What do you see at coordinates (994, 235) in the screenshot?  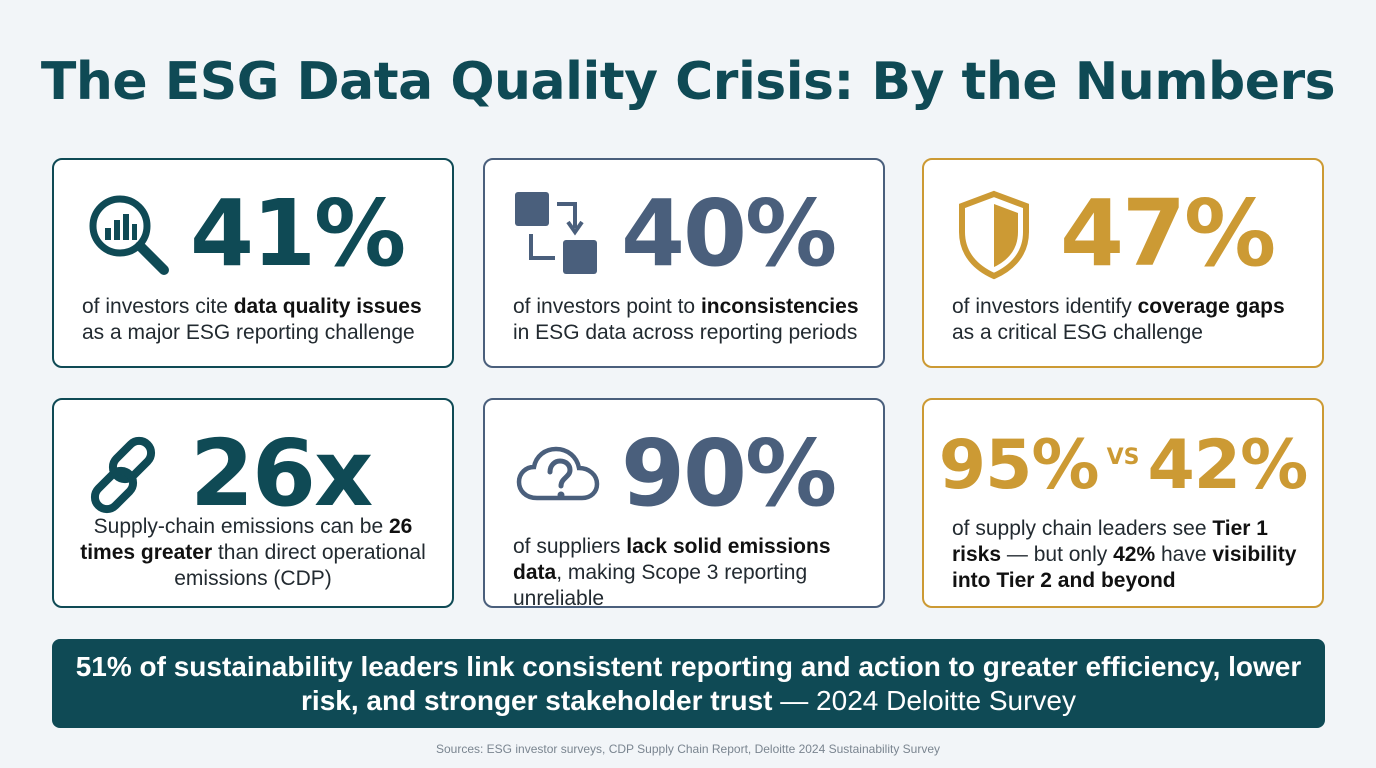 I see `shield-icon` at bounding box center [994, 235].